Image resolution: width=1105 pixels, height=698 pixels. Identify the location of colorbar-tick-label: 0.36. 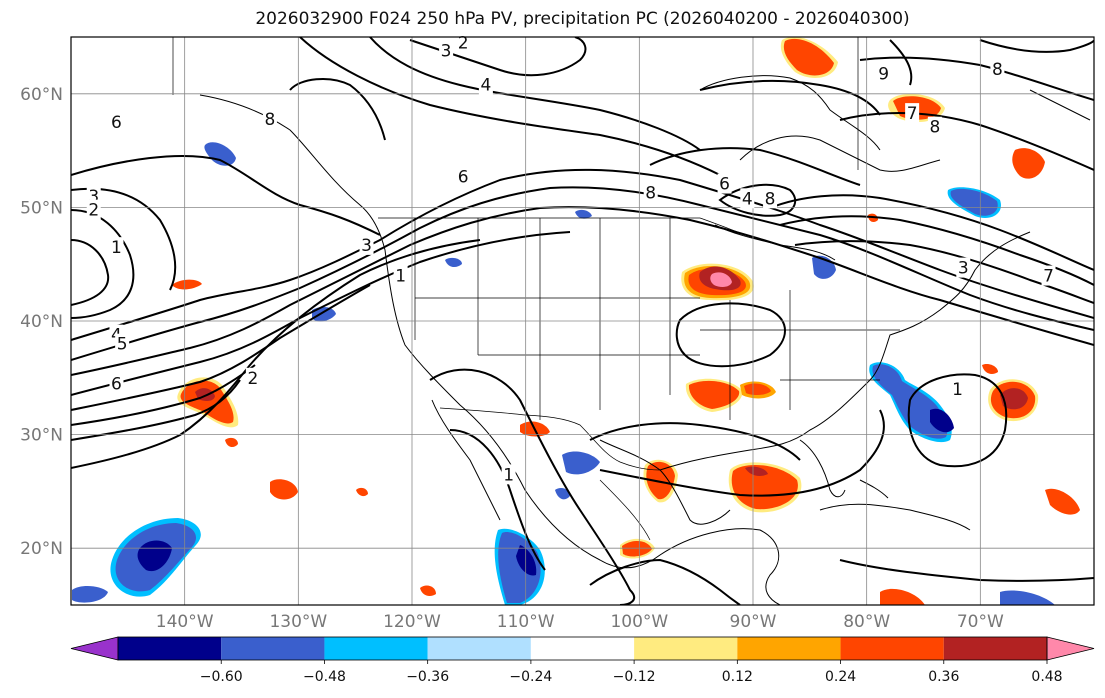
(943, 677).